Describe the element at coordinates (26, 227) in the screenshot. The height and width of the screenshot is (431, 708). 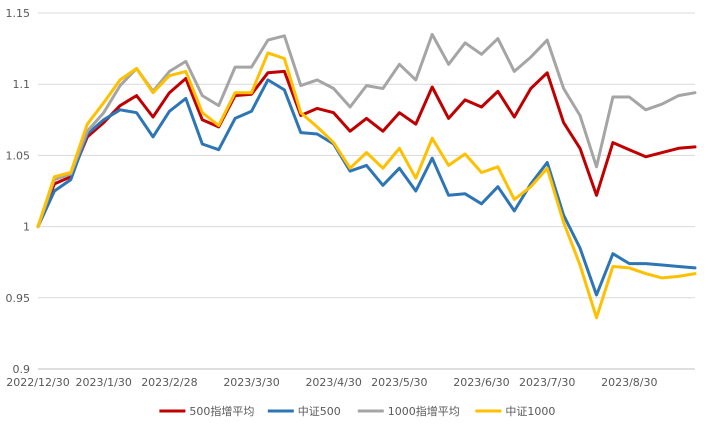
I see `y-tick-label: 1` at that location.